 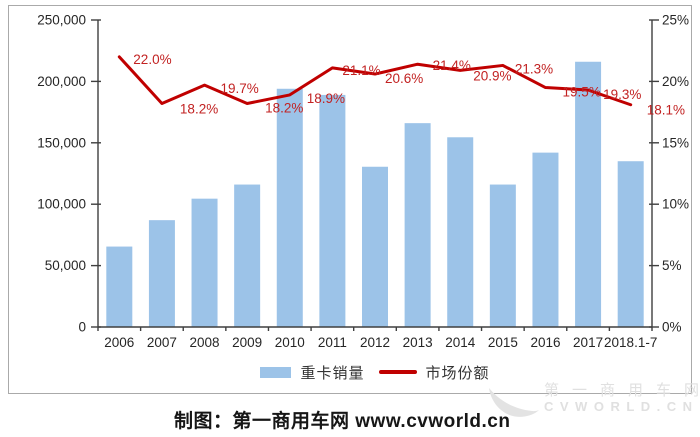 What do you see at coordinates (342, 421) in the screenshot?
I see `chart-caption: 制图：第一商用车网 www.cvworld.cn` at bounding box center [342, 421].